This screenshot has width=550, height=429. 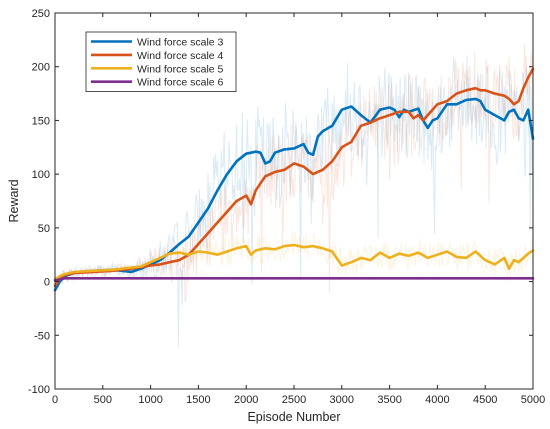 What do you see at coordinates (41, 175) in the screenshot?
I see `y-tick-label: 100` at bounding box center [41, 175].